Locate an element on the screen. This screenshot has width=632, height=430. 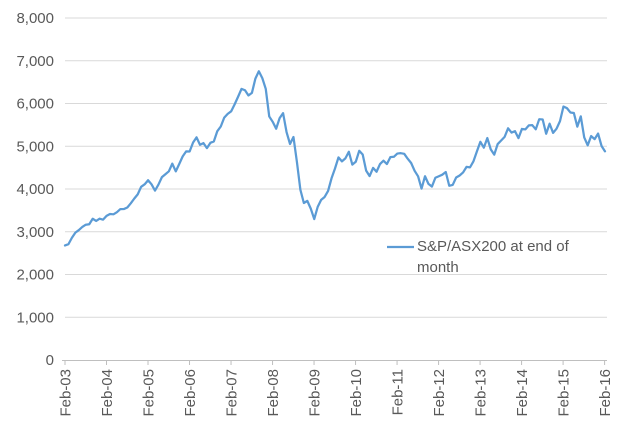
x-tick-label: Feb-05 is located at coordinates (149, 393).